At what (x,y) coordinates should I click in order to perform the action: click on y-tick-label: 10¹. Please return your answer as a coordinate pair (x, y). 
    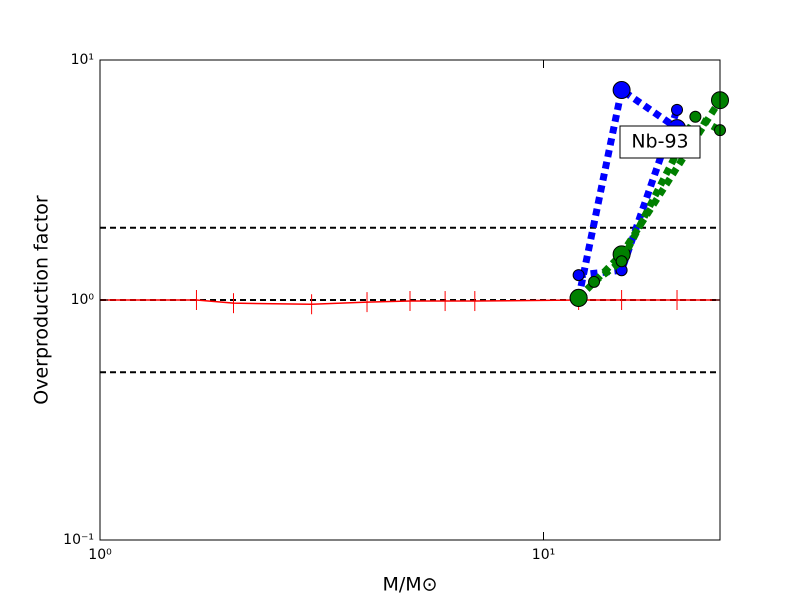
    Looking at the image, I should click on (82, 60).